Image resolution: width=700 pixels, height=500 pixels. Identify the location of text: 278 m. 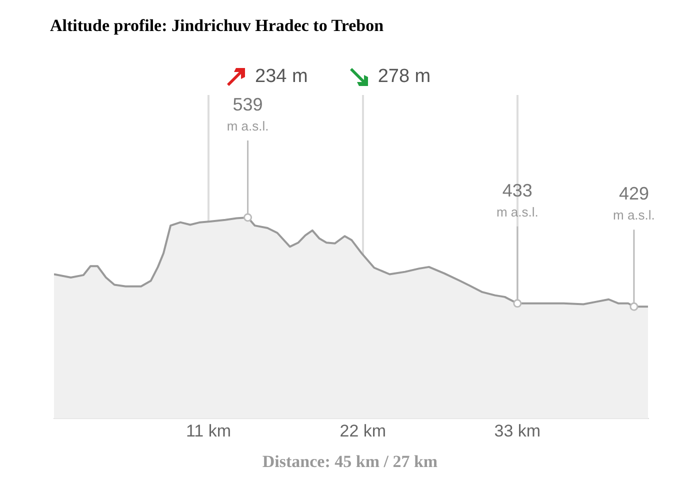
(404, 77).